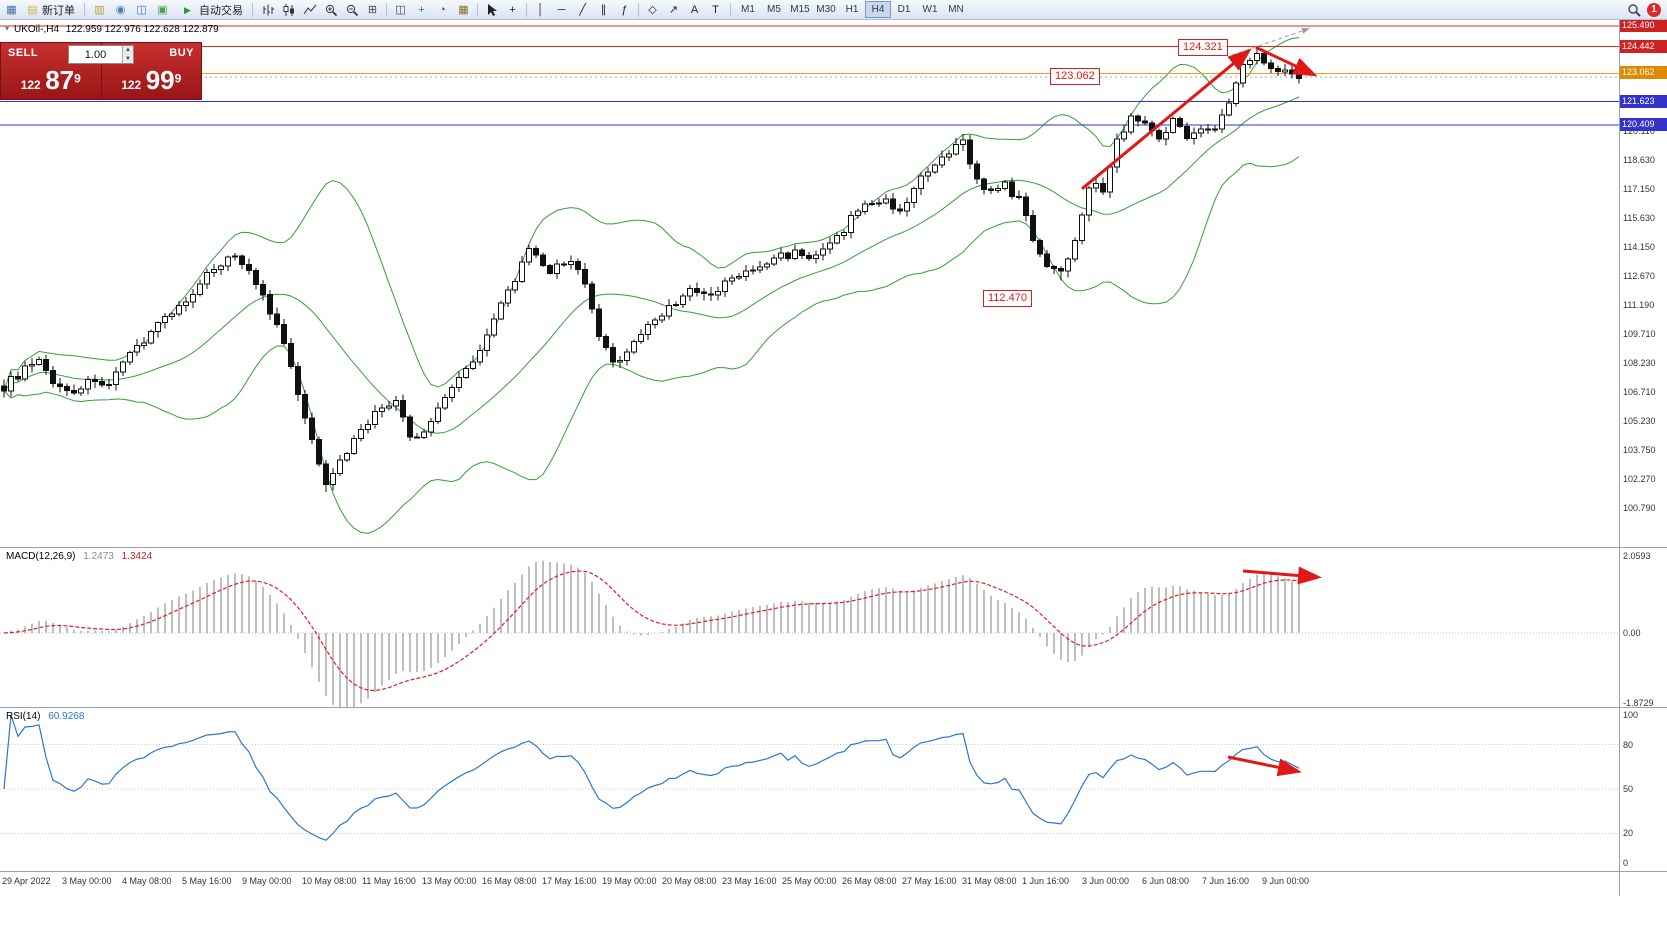 The height and width of the screenshot is (939, 1667). What do you see at coordinates (23, 716) in the screenshot?
I see `rsi-title: RSI(14)` at bounding box center [23, 716].